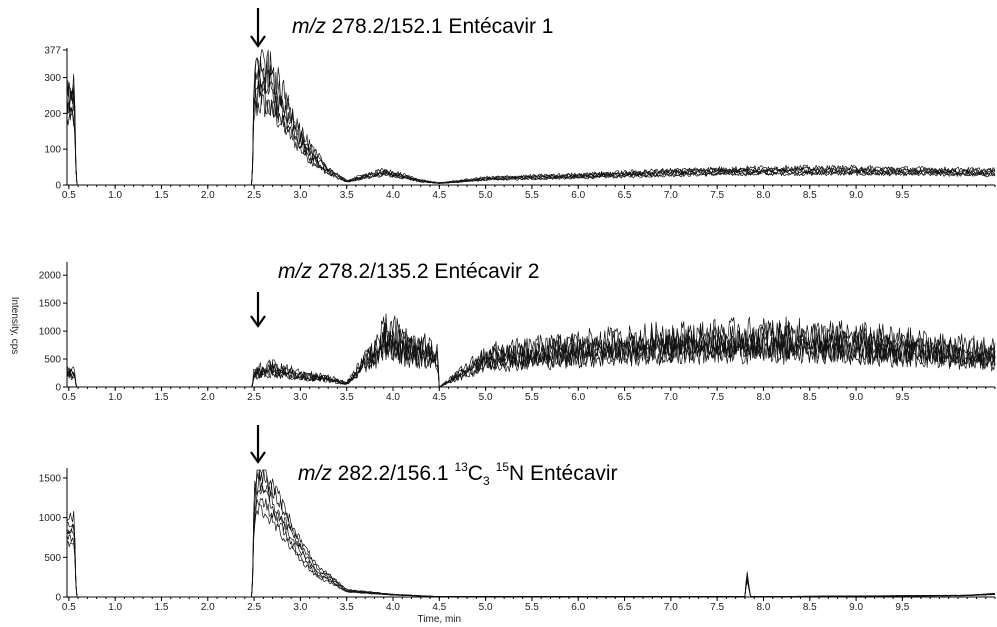 Image resolution: width=997 pixels, height=627 pixels. Describe the element at coordinates (393, 473) in the screenshot. I see `title-text: 282.2/156.1` at that location.